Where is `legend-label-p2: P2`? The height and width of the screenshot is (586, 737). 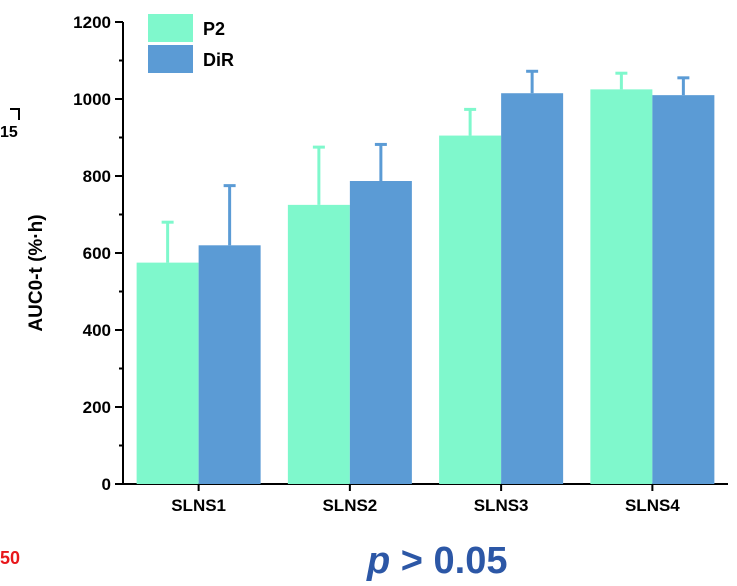
legend-label-p2: P2 is located at coordinates (214, 29).